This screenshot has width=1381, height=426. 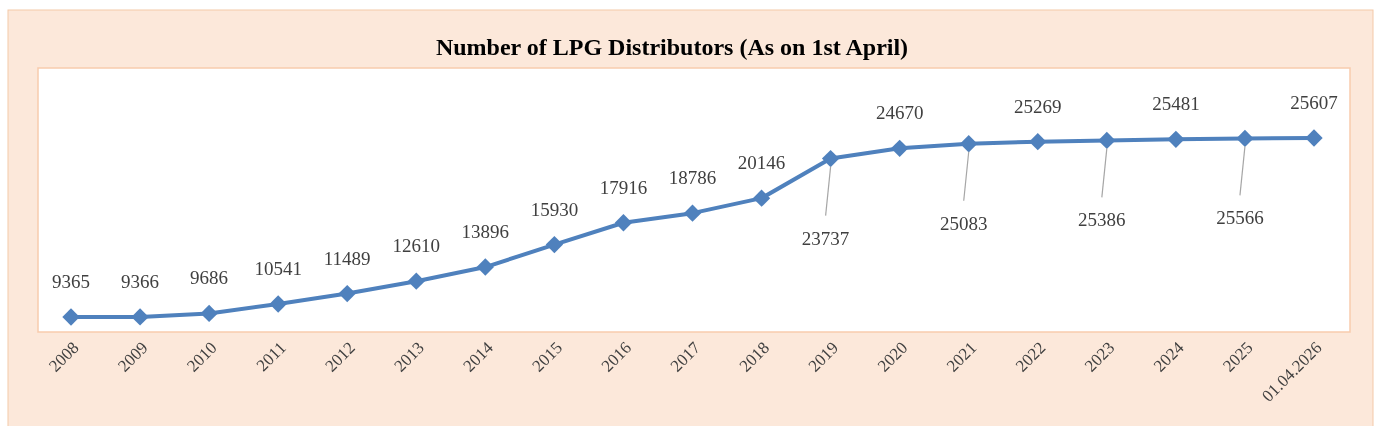 I want to click on data-label: 10541, so click(x=278, y=269).